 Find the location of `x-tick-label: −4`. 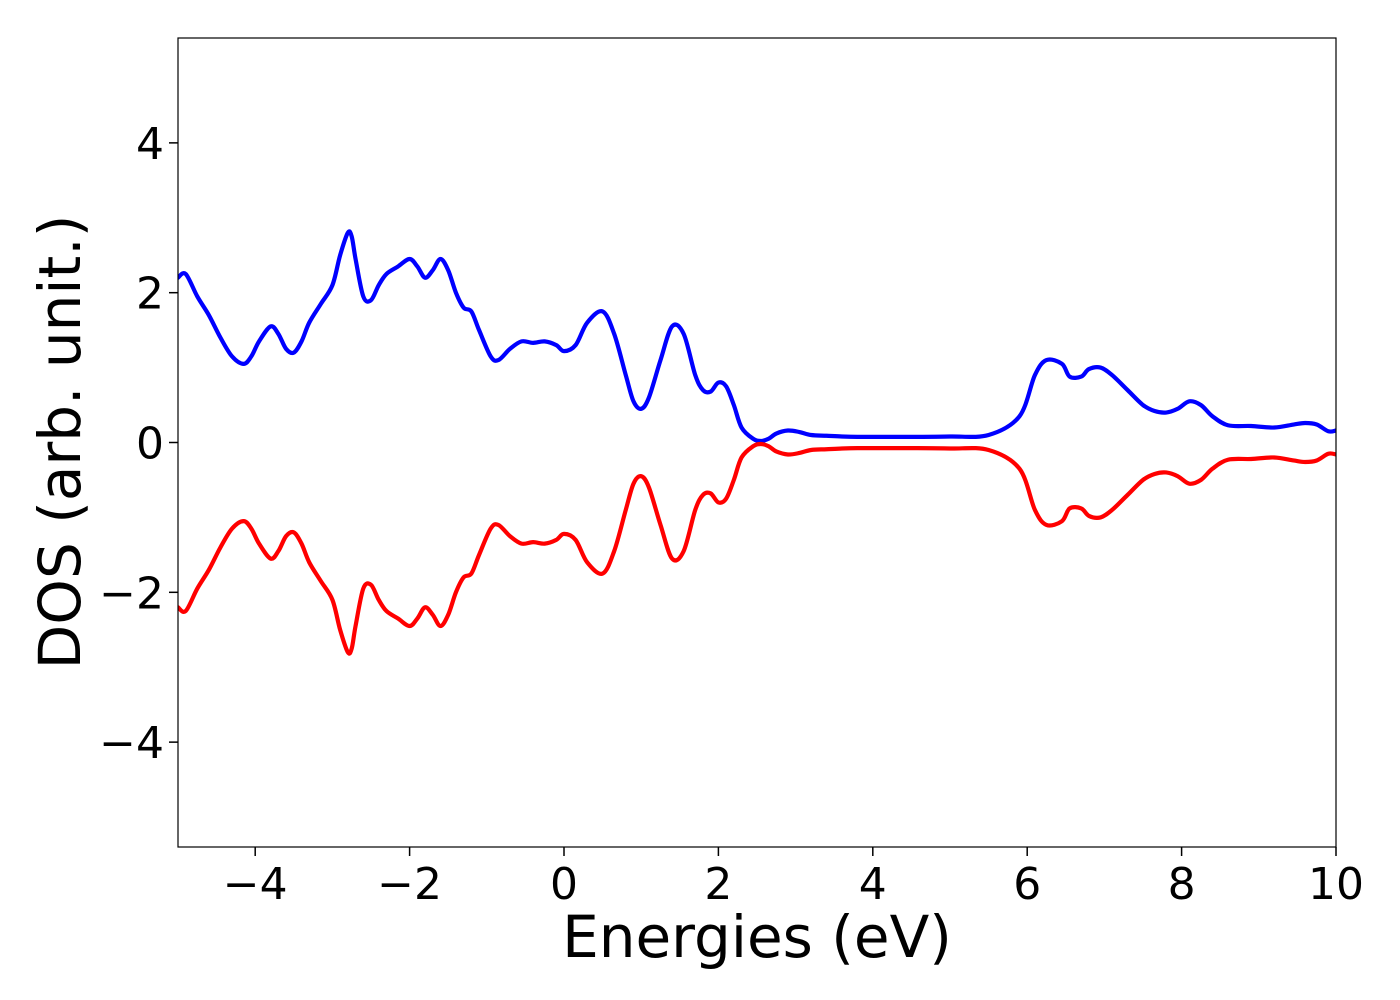

x-tick-label: −4 is located at coordinates (255, 884).